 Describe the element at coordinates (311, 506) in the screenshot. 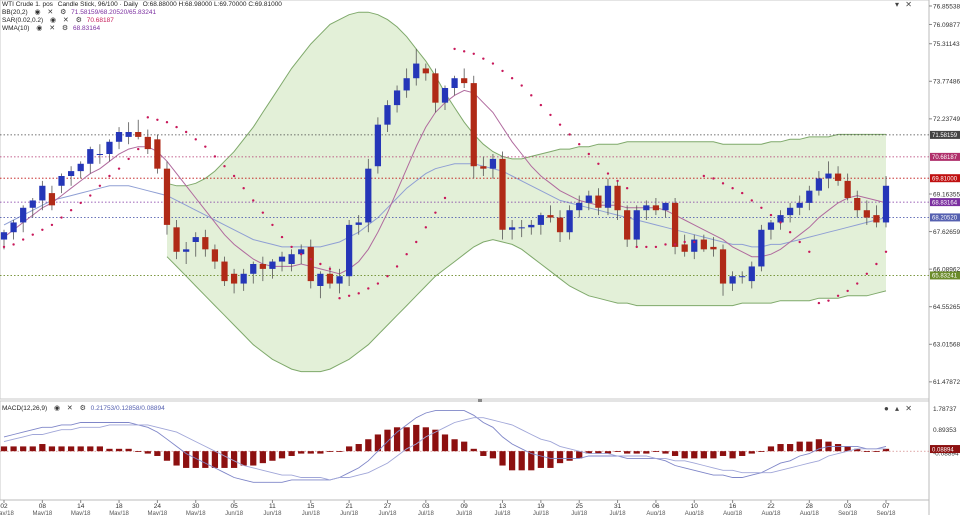

I see `time-tick-day: 15` at that location.